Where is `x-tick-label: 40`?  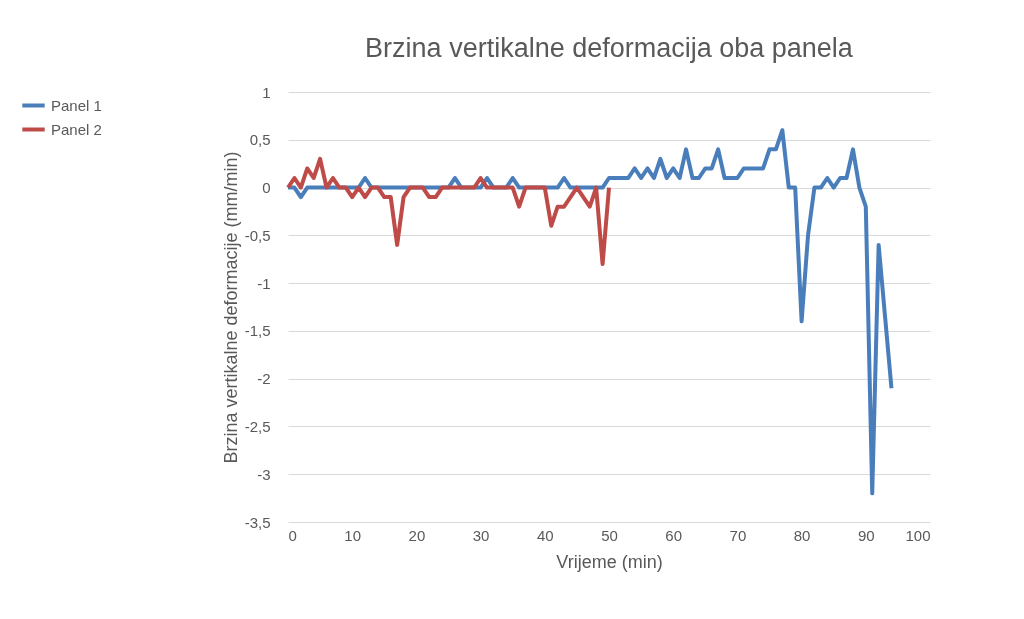
x-tick-label: 40 is located at coordinates (545, 535).